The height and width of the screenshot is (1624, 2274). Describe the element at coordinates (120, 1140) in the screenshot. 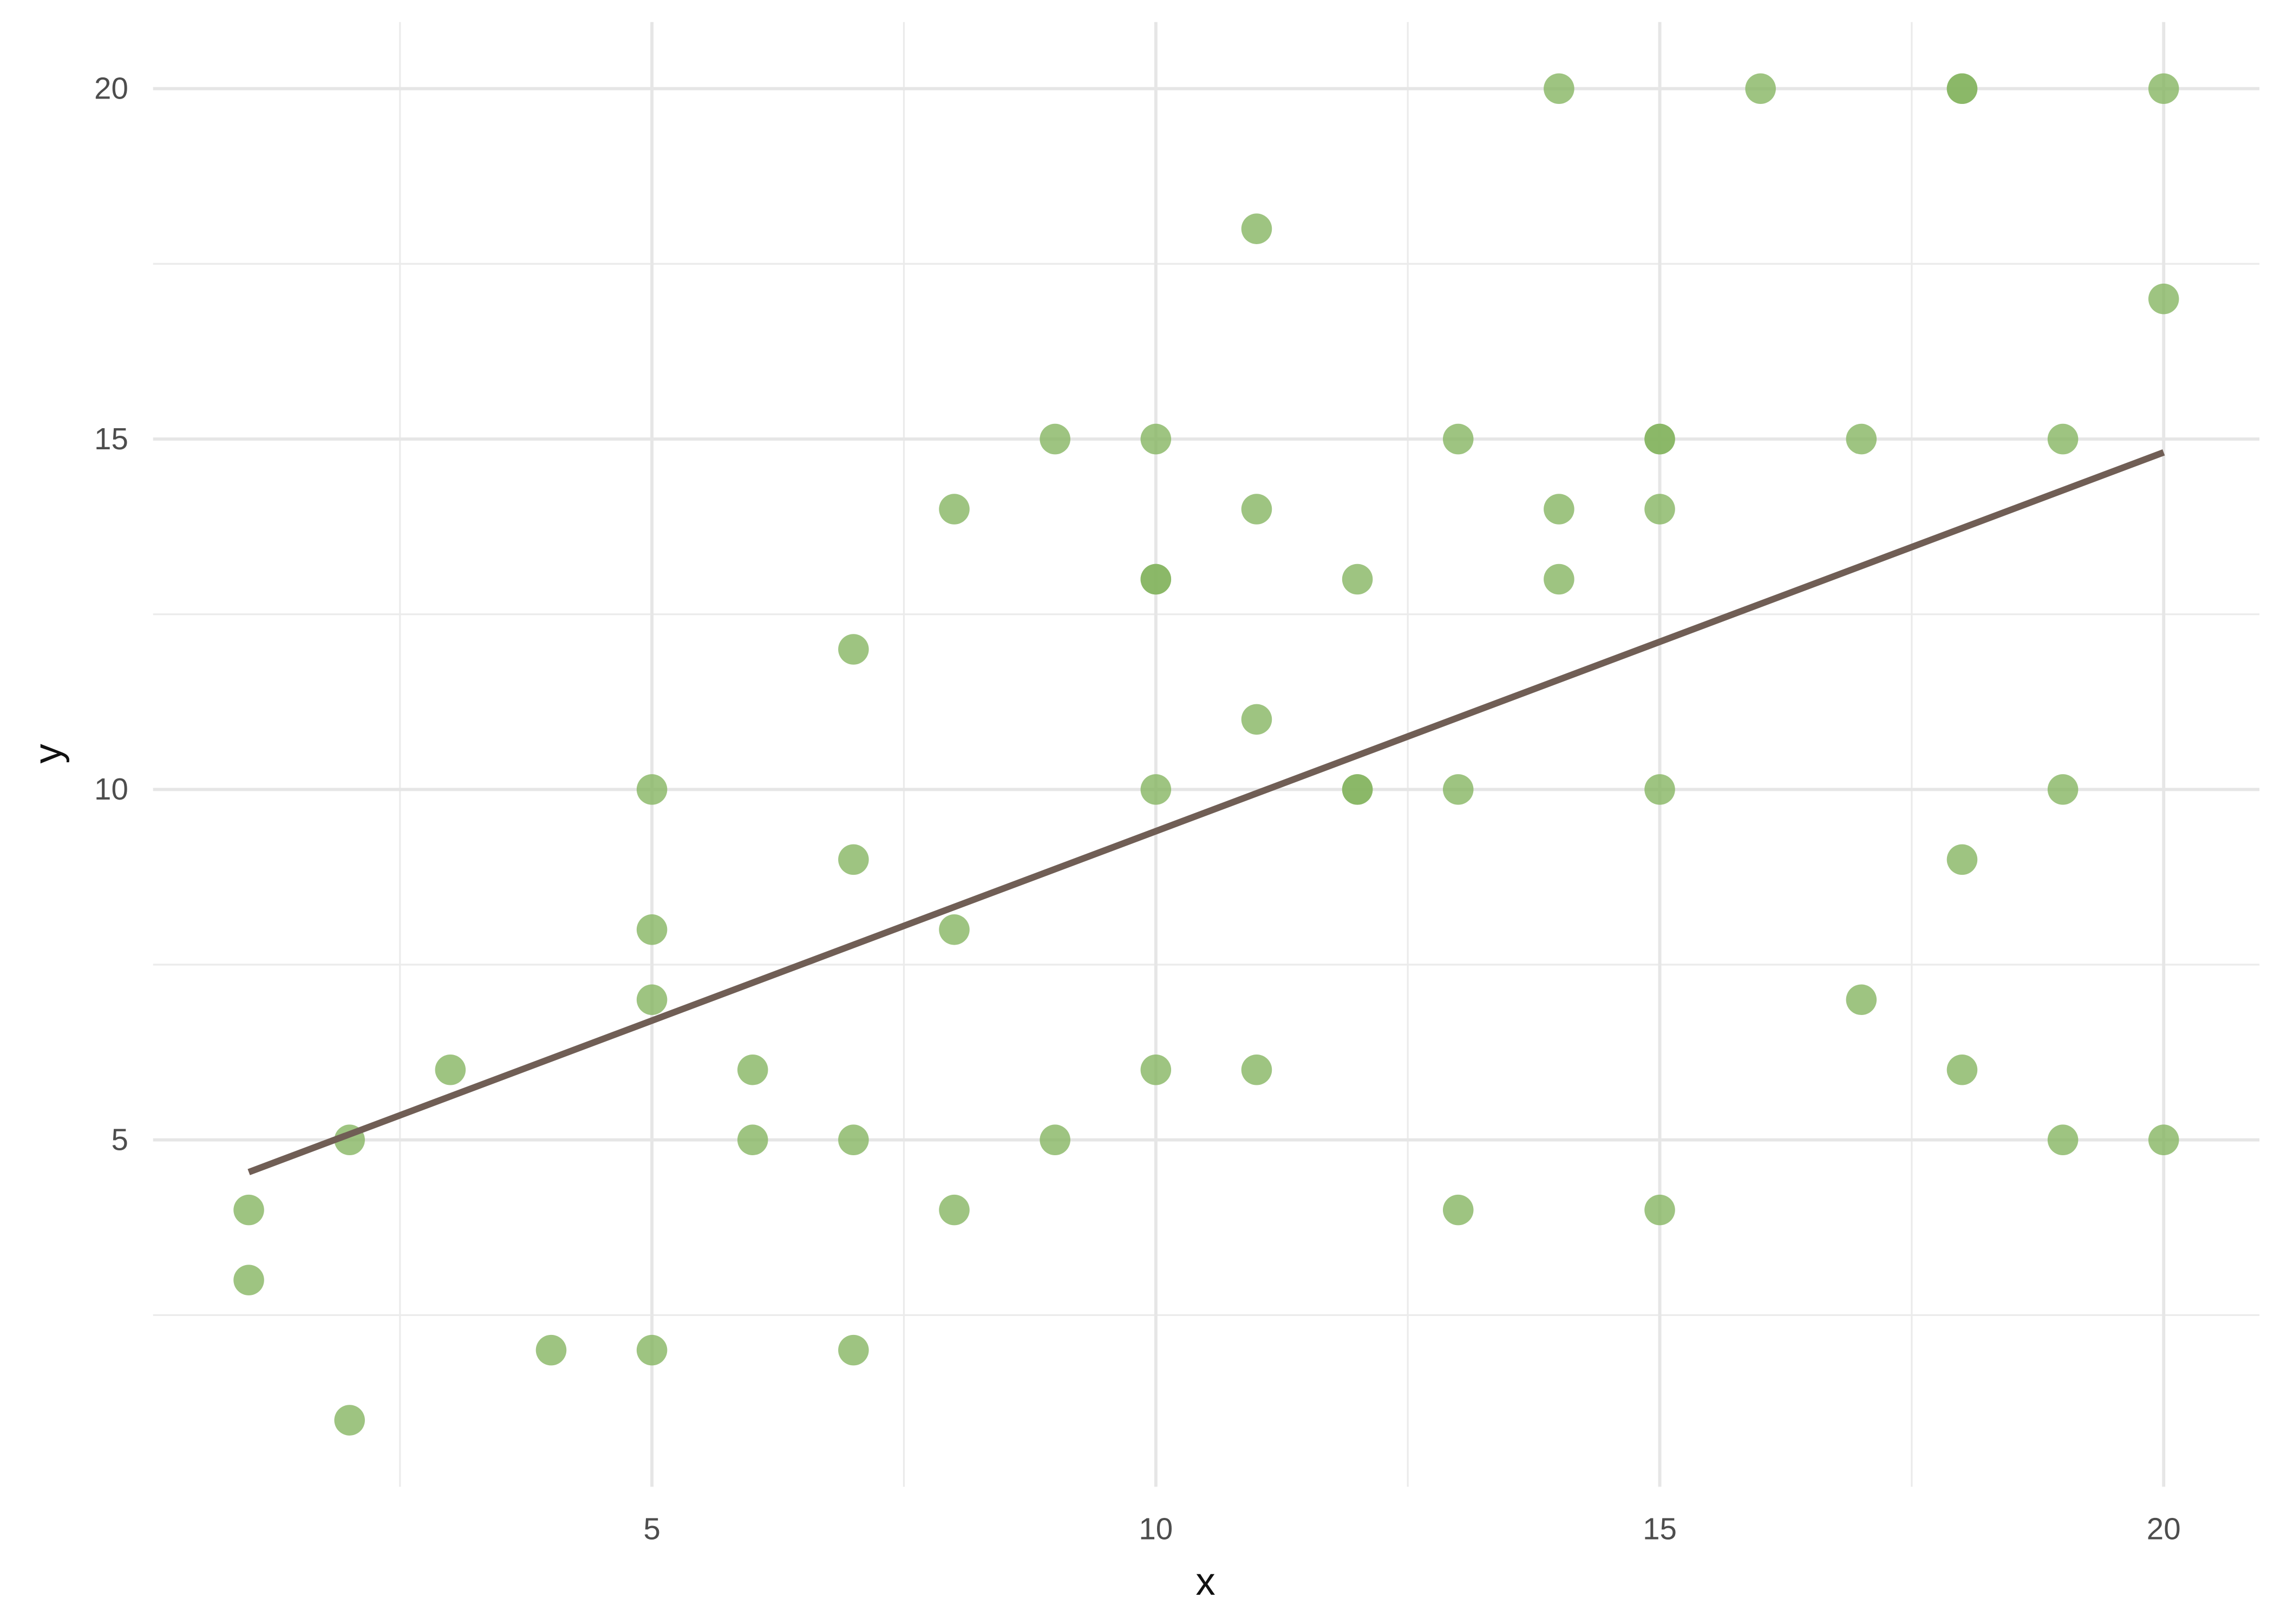

I see `y-tick-label: 5` at that location.